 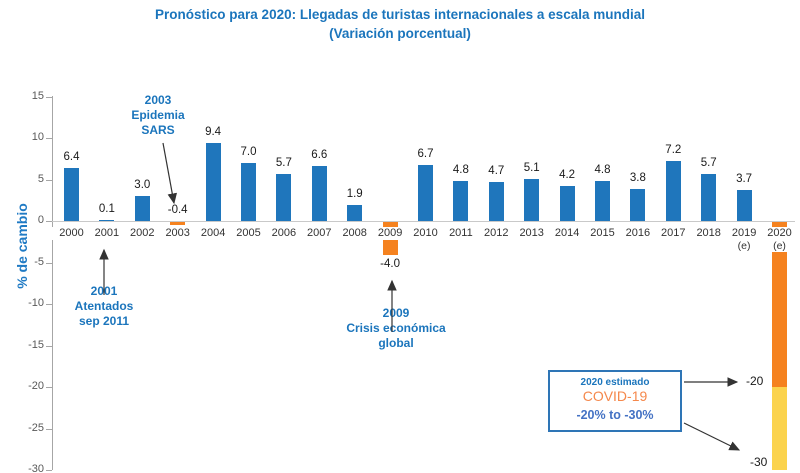 I want to click on annotation-sep11-line: 2001, so click(x=104, y=291).